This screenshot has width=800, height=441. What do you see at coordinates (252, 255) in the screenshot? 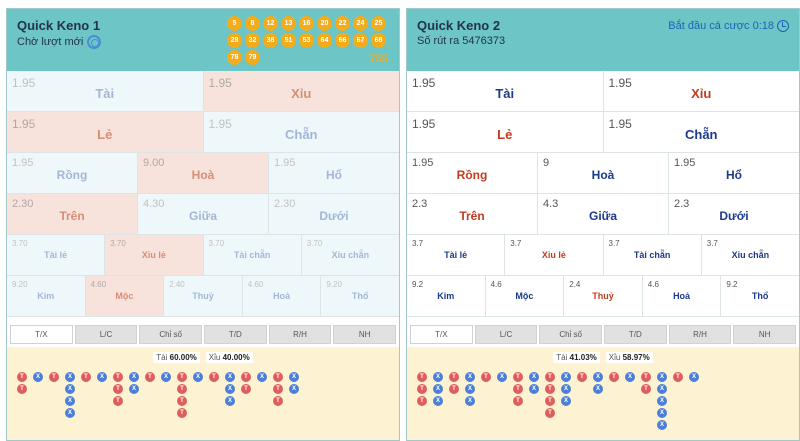
I see `bet-option-tai-chan: 3.70 Tài chẵn` at bounding box center [252, 255].